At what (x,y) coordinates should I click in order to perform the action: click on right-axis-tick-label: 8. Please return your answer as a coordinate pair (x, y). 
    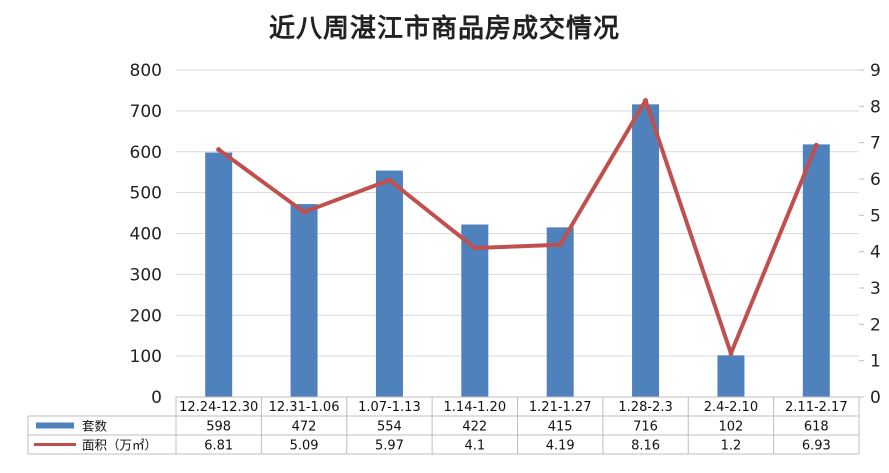
    Looking at the image, I should click on (875, 107).